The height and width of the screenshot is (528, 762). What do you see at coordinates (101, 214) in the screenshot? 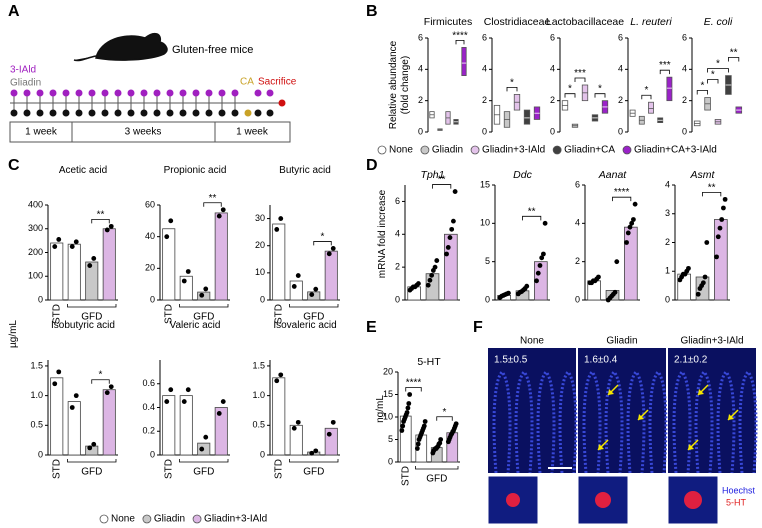
I see `significance-label: **` at bounding box center [101, 214].